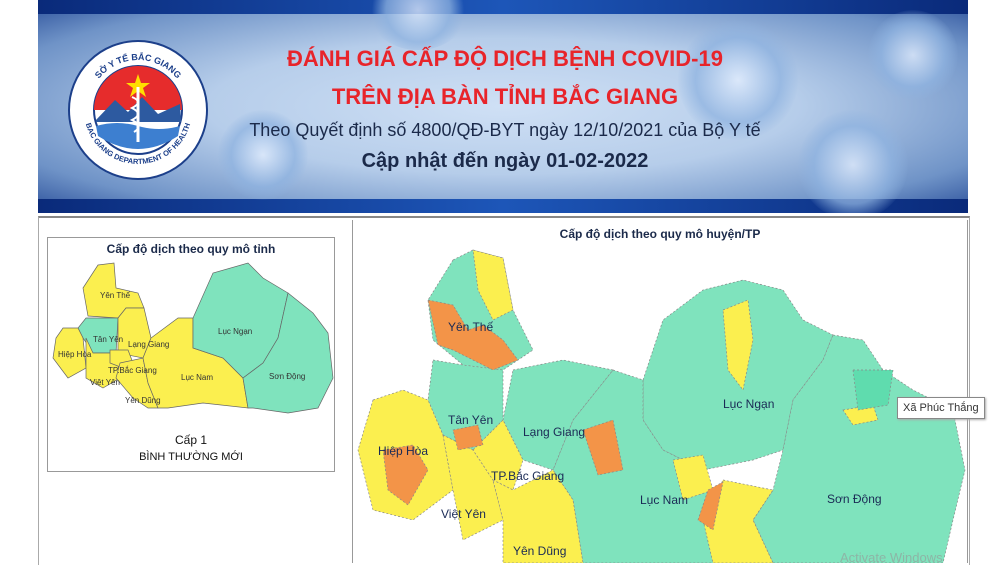 The height and width of the screenshot is (565, 1000). I want to click on banner-bottom-stripe, so click(503, 206).